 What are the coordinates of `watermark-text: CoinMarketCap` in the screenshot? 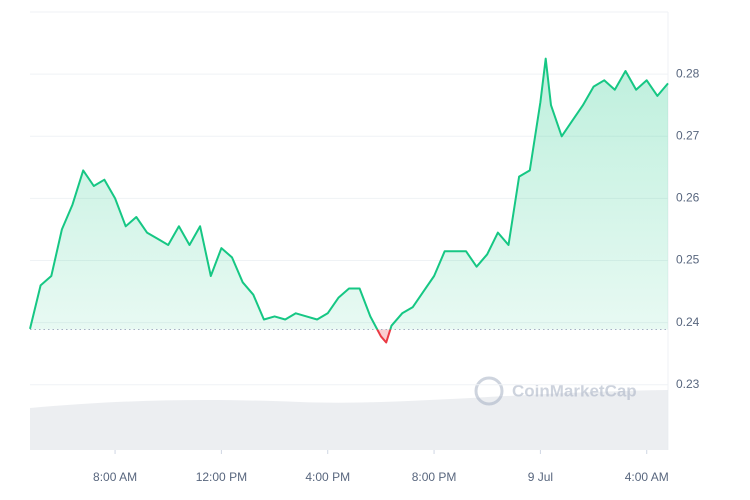 It's located at (574, 390).